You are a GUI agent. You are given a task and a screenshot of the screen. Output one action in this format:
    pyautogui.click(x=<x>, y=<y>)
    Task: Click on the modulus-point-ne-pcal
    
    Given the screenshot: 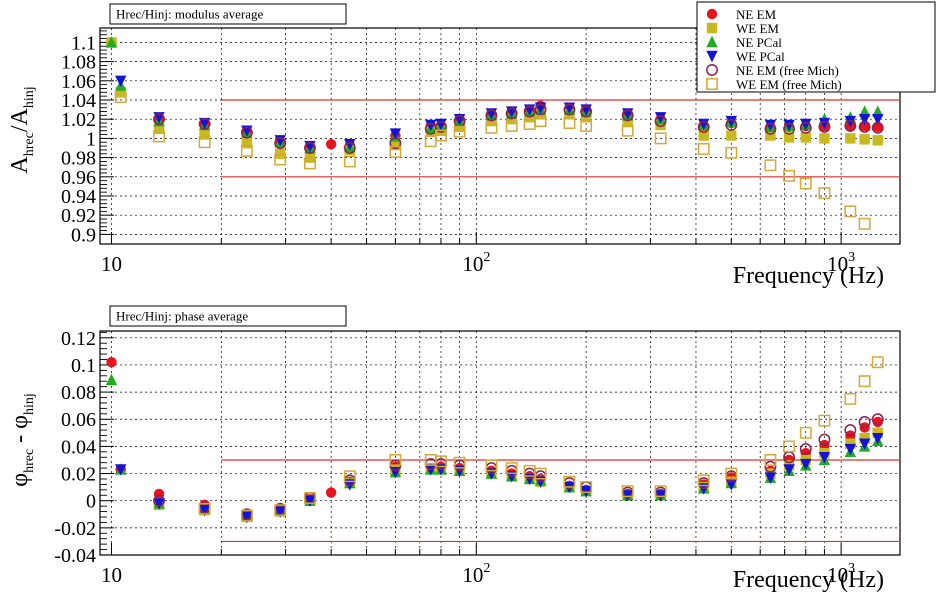 What is the action you would take?
    pyautogui.click(x=111, y=42)
    